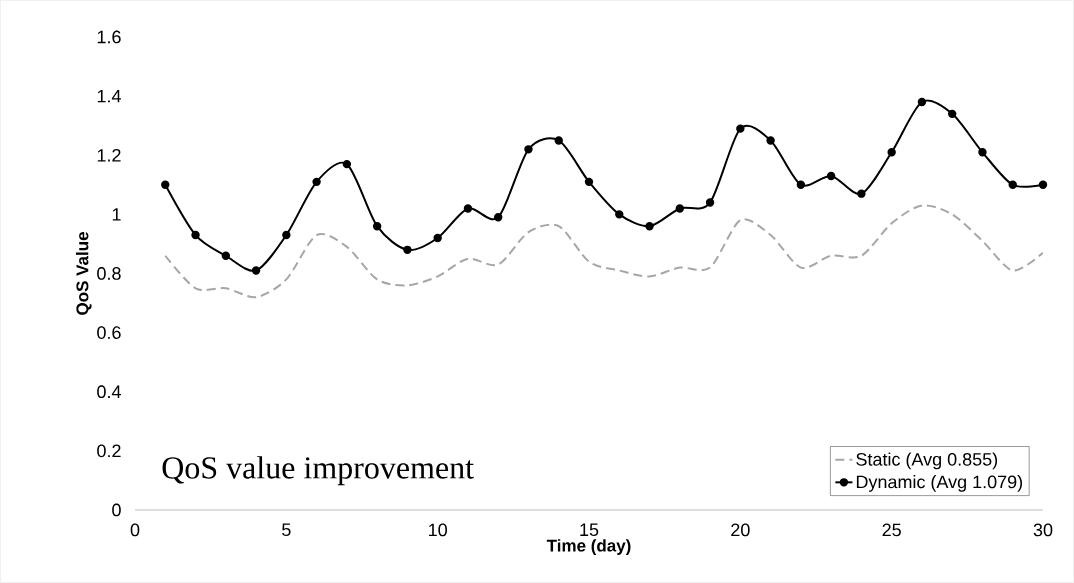  Describe the element at coordinates (109, 392) in the screenshot. I see `y-tick-label: 0.4` at that location.